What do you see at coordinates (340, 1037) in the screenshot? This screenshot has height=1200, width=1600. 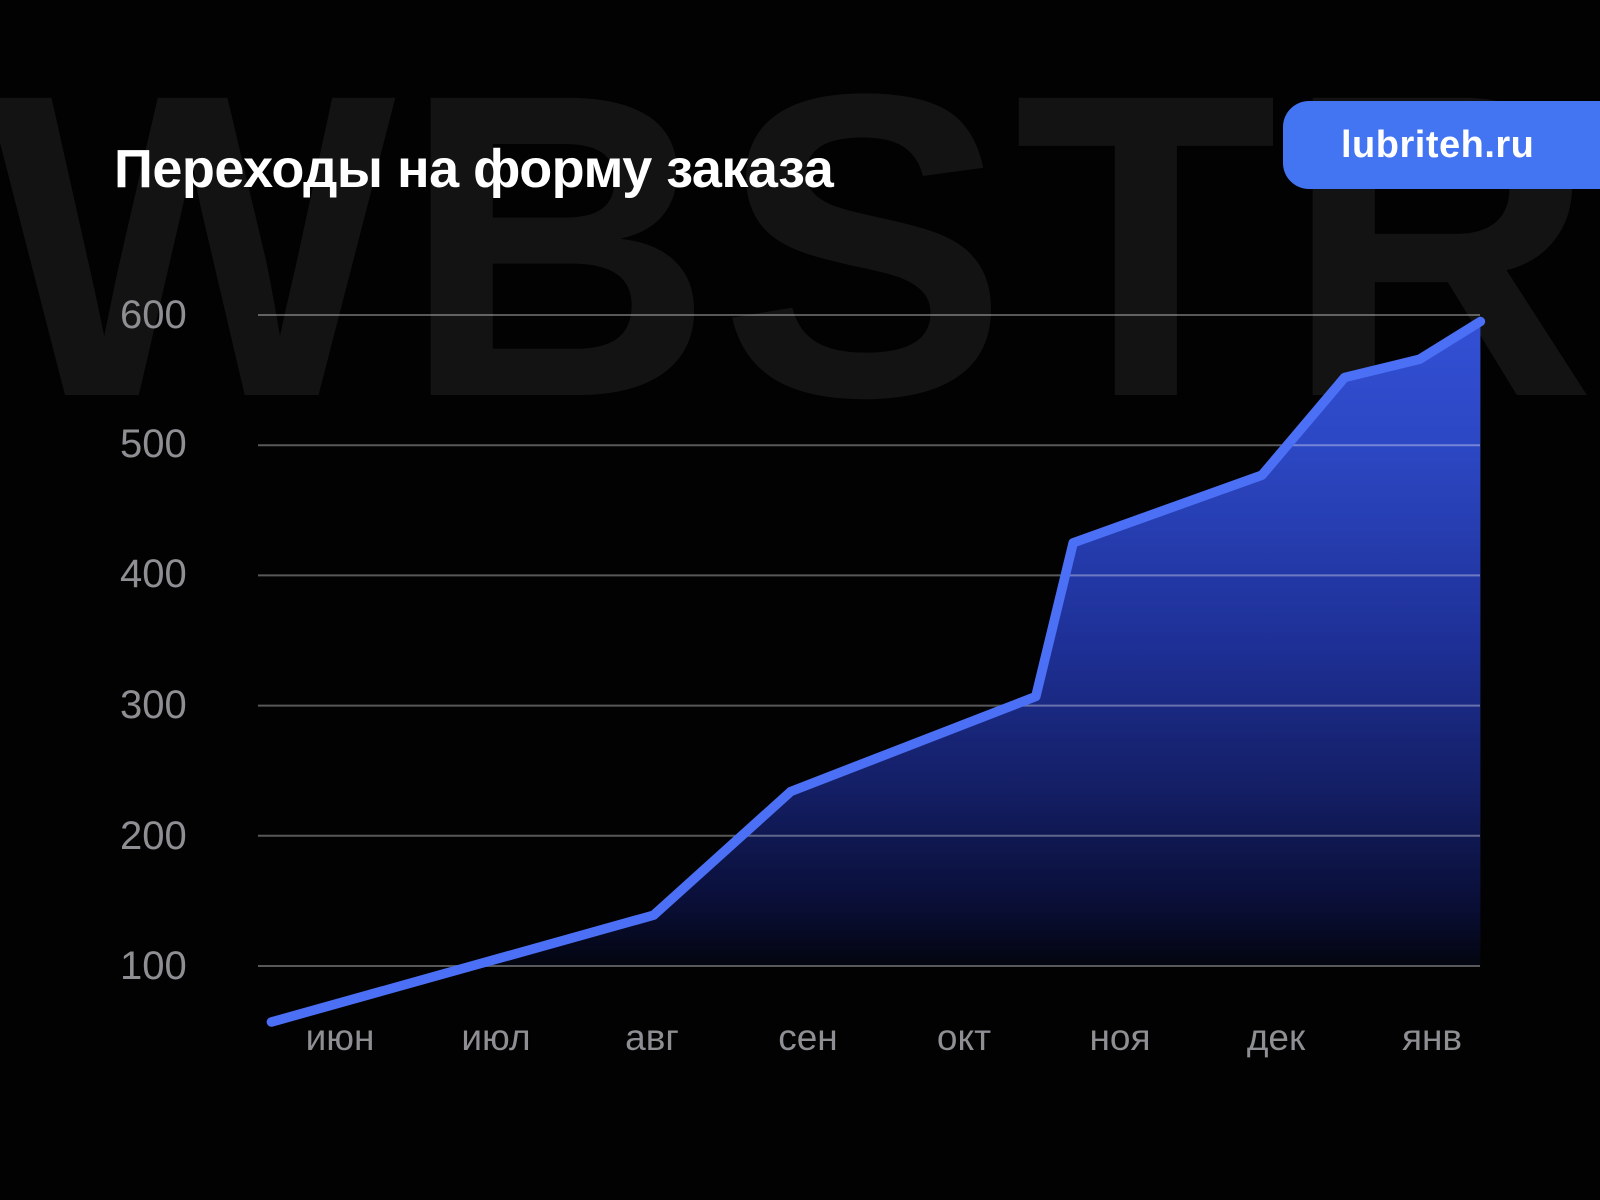 I see `x-tick-jun: июн` at bounding box center [340, 1037].